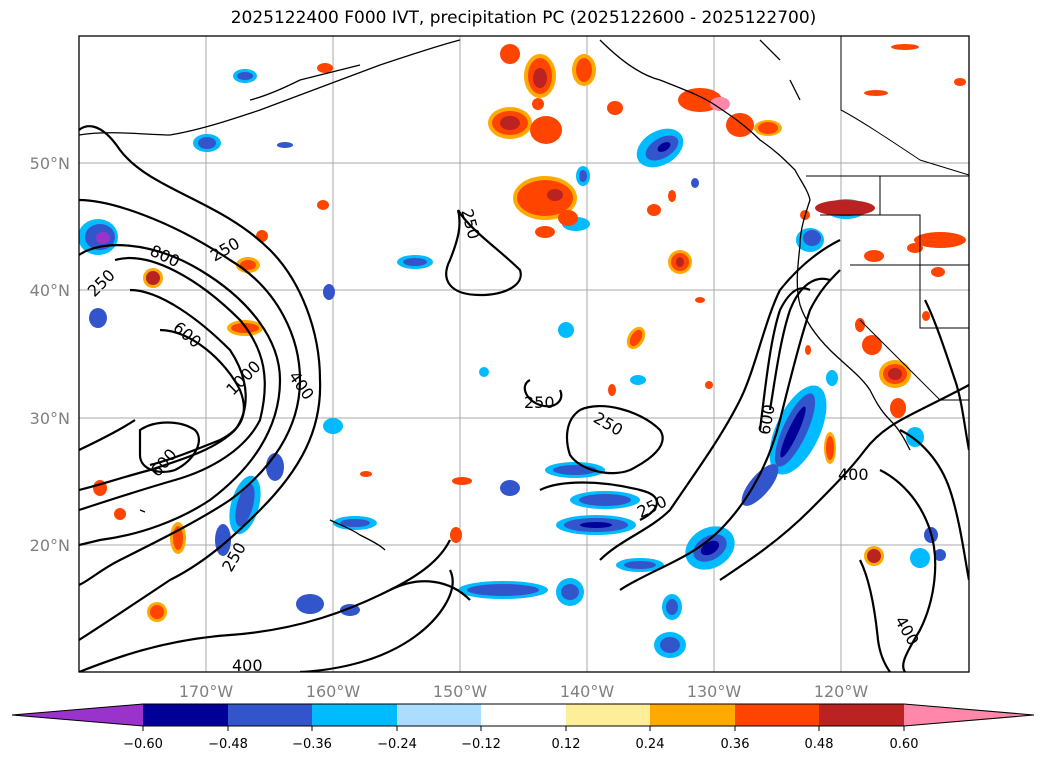  Describe the element at coordinates (333, 691) in the screenshot. I see `lon-label: 160°W` at that location.